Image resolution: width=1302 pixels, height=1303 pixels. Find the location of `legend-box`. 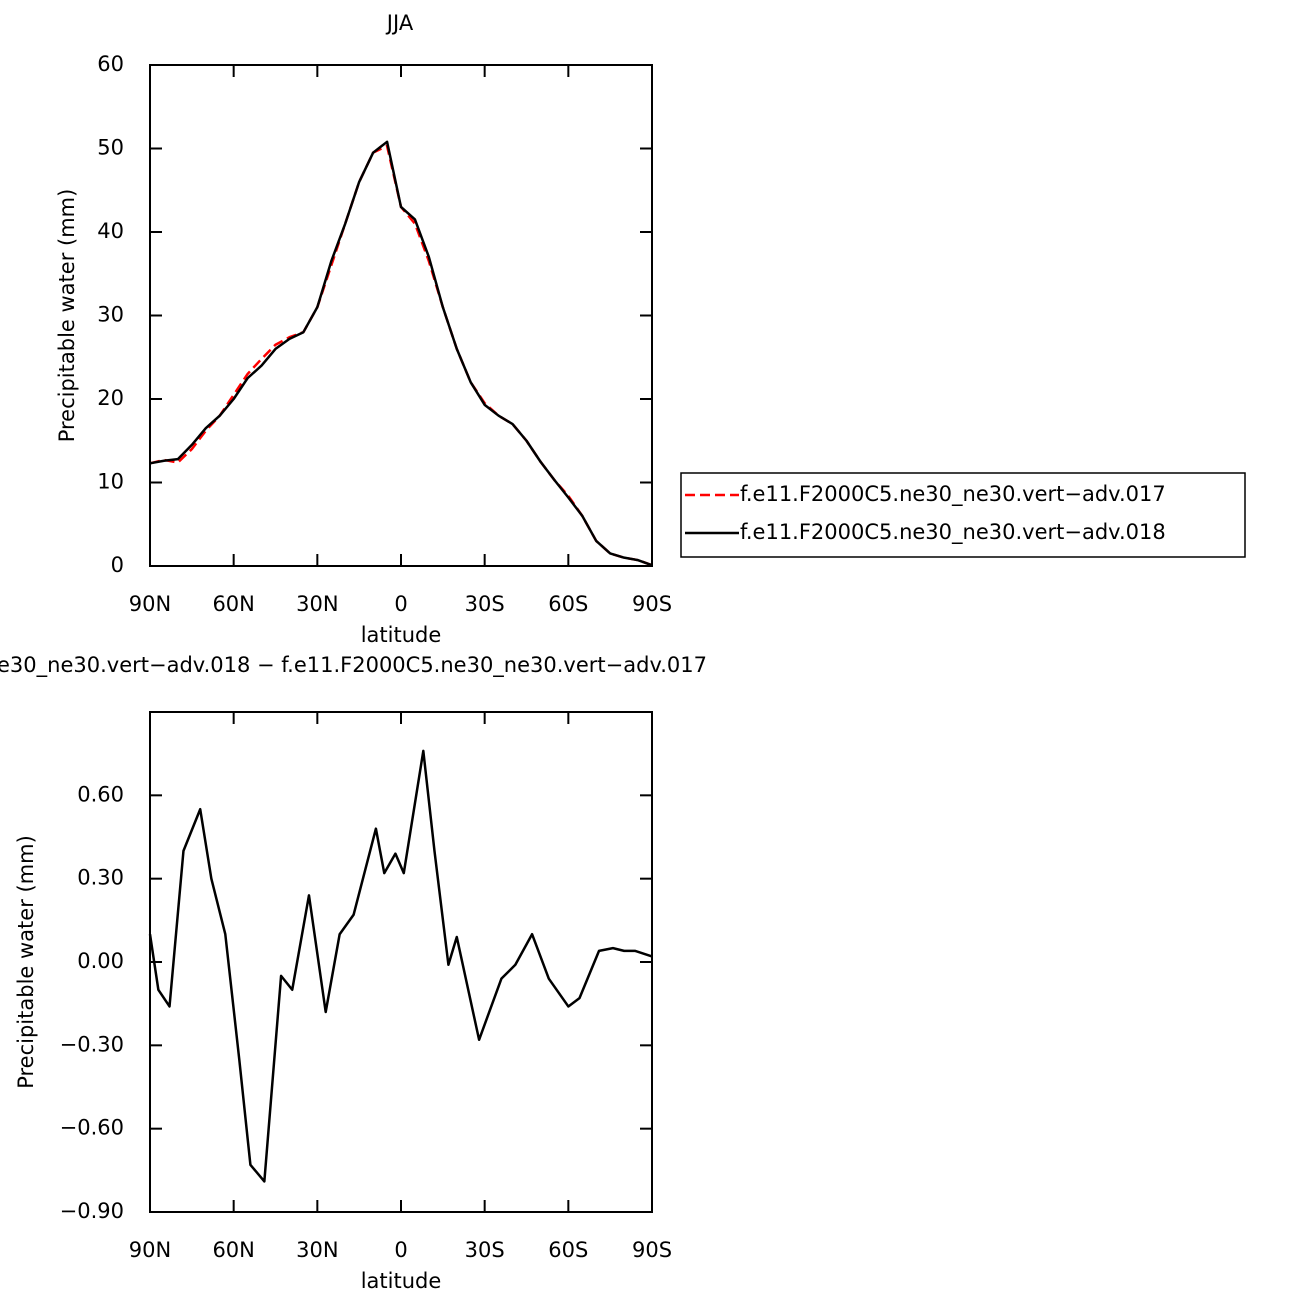

legend-box is located at coordinates (963, 515).